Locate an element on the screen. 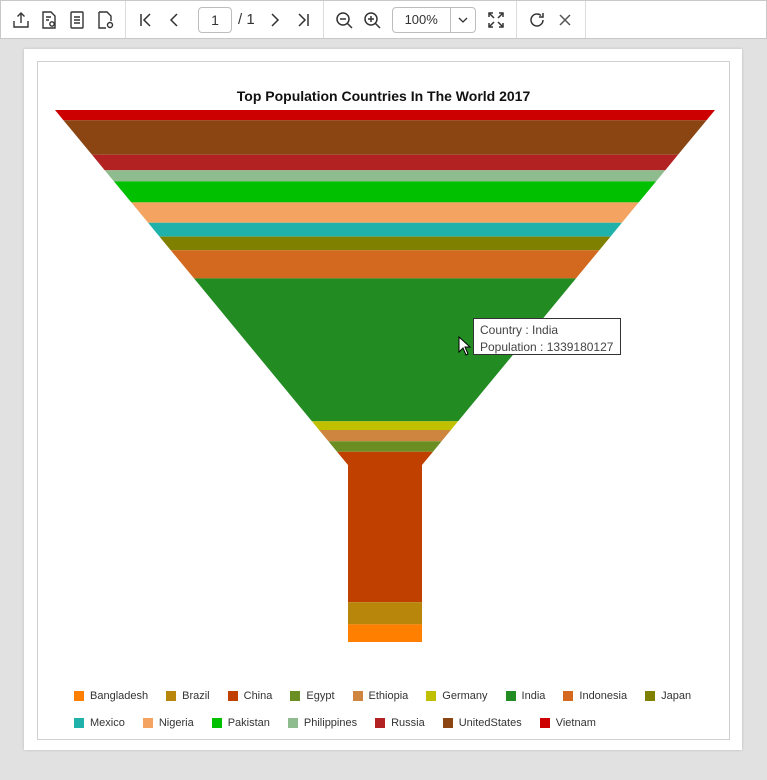 Image resolution: width=767 pixels, height=780 pixels. page-number-input: 1 is located at coordinates (215, 19).